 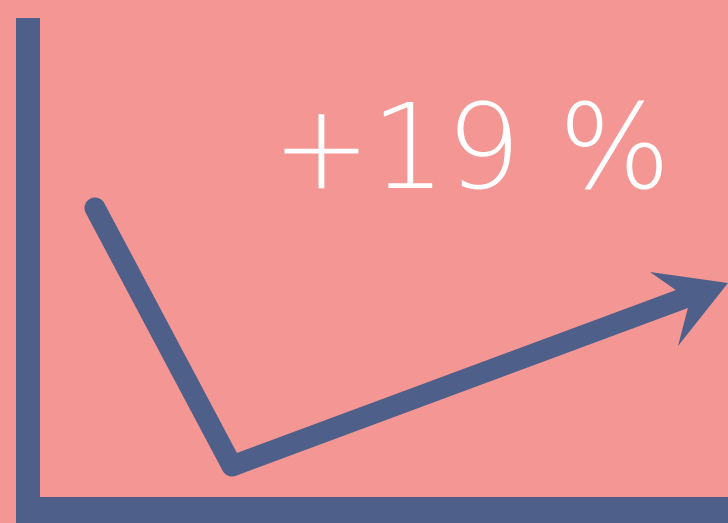 I want to click on arrow-head, so click(x=689, y=309).